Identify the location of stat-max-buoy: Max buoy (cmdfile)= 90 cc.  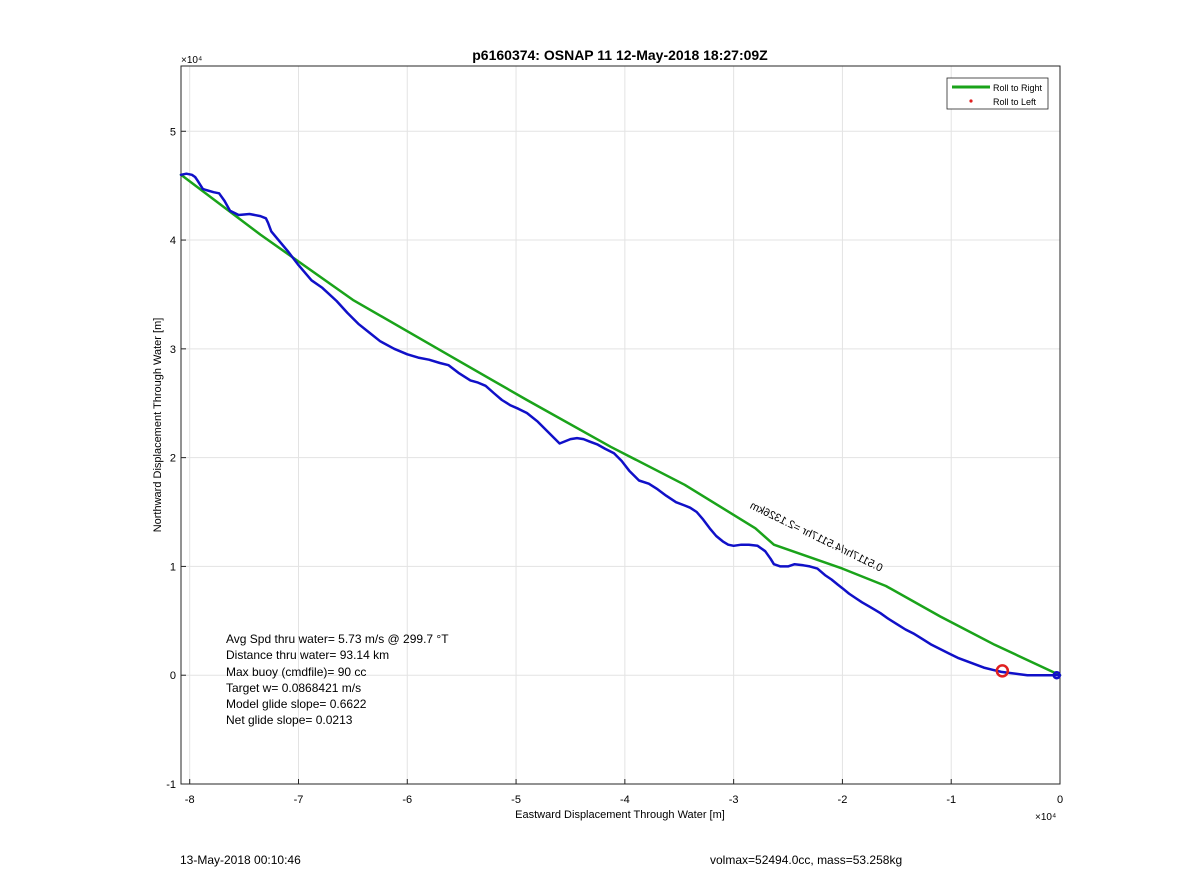
(296, 671).